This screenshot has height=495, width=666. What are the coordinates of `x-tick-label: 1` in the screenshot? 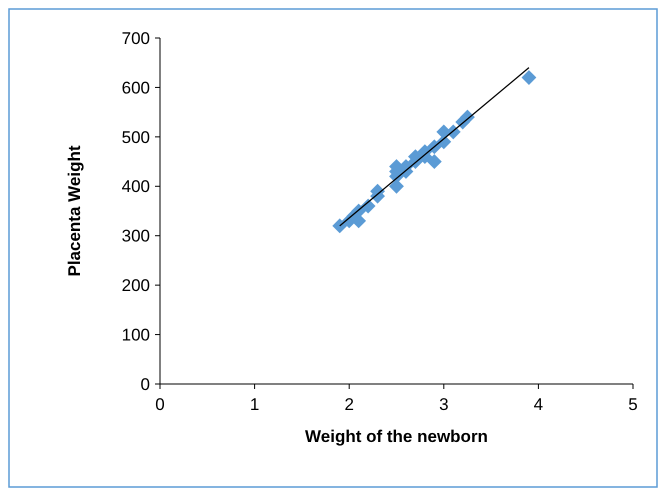 It's located at (255, 404).